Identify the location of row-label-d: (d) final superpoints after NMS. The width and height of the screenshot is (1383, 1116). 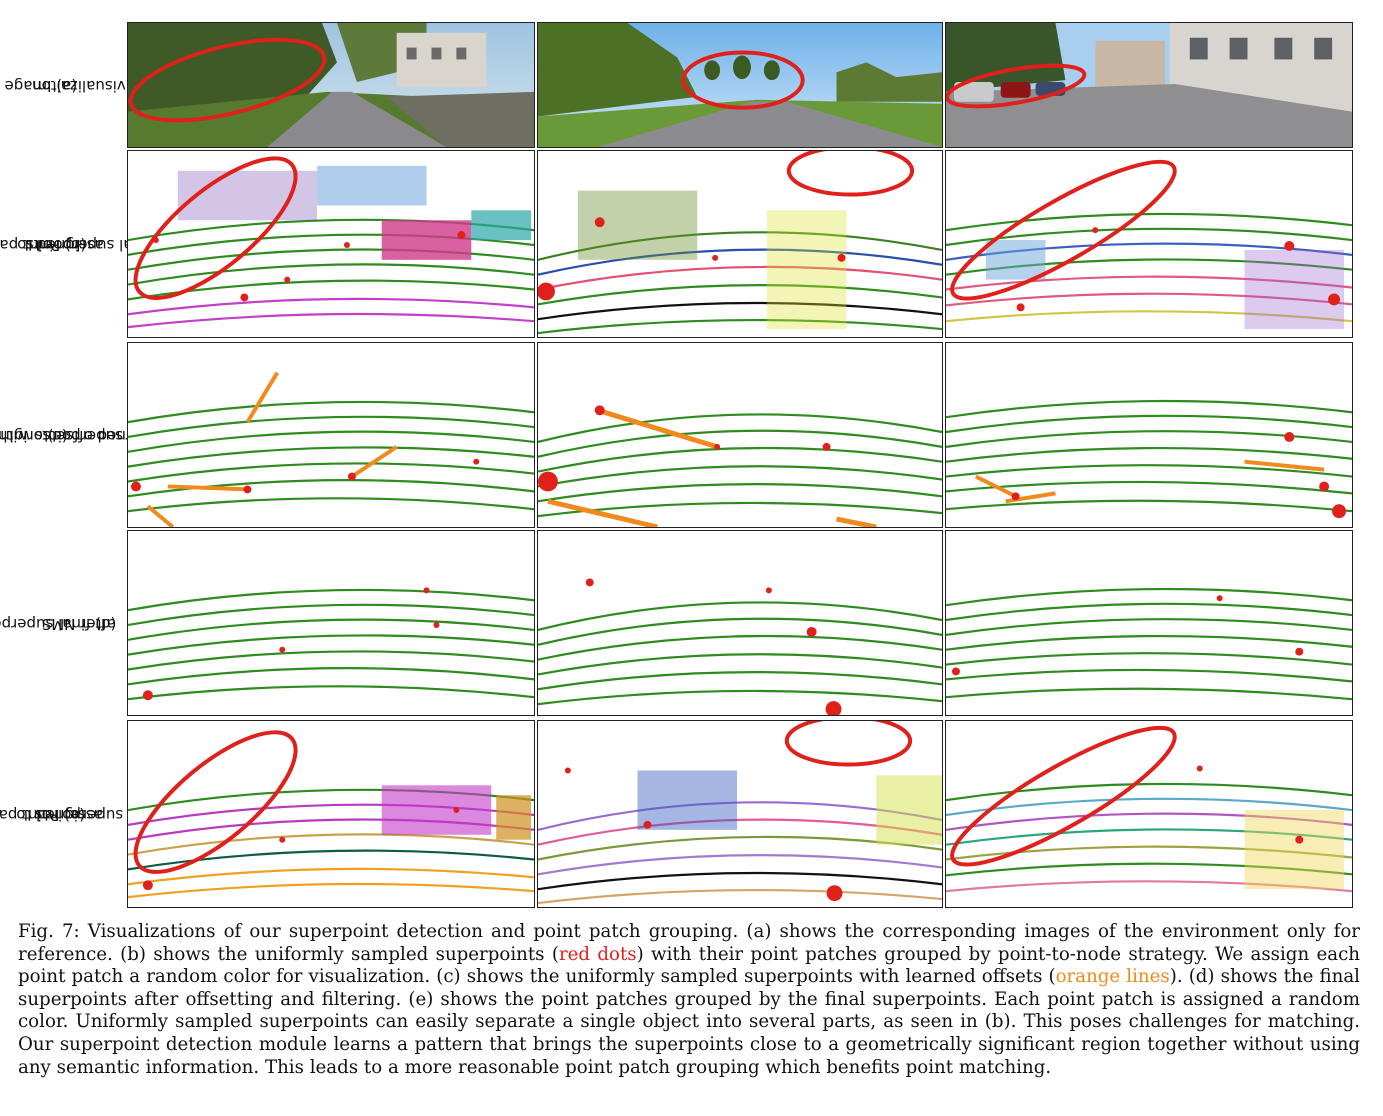
(58, 623).